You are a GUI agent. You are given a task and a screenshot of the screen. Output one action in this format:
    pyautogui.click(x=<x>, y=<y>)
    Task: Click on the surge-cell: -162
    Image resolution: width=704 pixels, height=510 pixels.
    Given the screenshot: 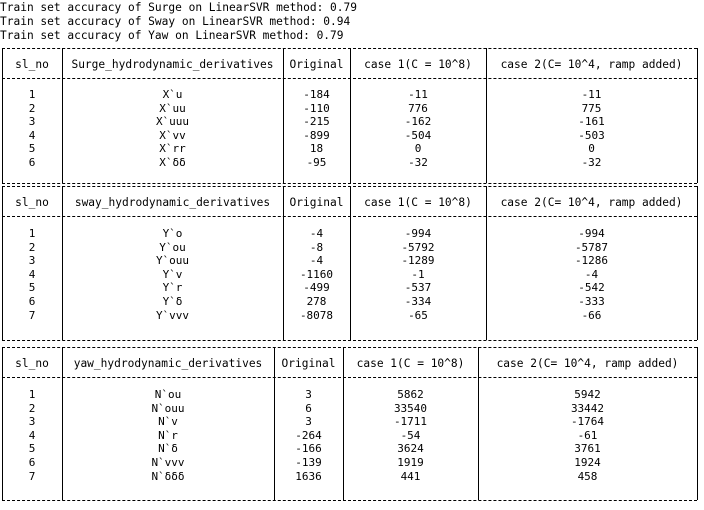 What is the action you would take?
    pyautogui.click(x=418, y=122)
    